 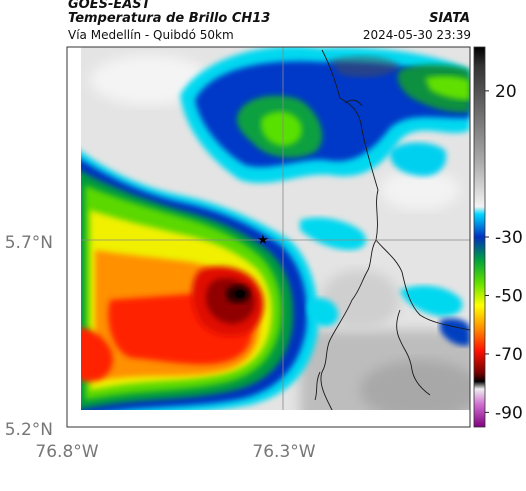 What do you see at coordinates (263, 240) in the screenshot?
I see `star-icon: ★` at bounding box center [263, 240].